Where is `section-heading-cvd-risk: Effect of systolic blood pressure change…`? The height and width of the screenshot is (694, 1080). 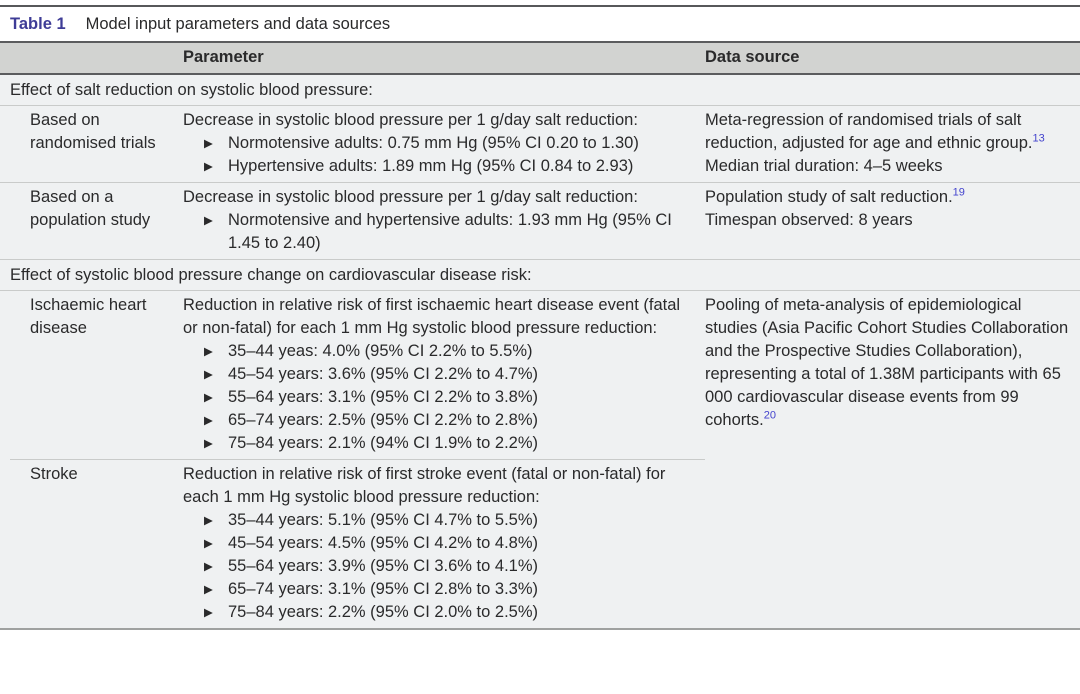
section-heading-cvd-risk: Effect of systolic blood pressure change… is located at coordinates (540, 274).